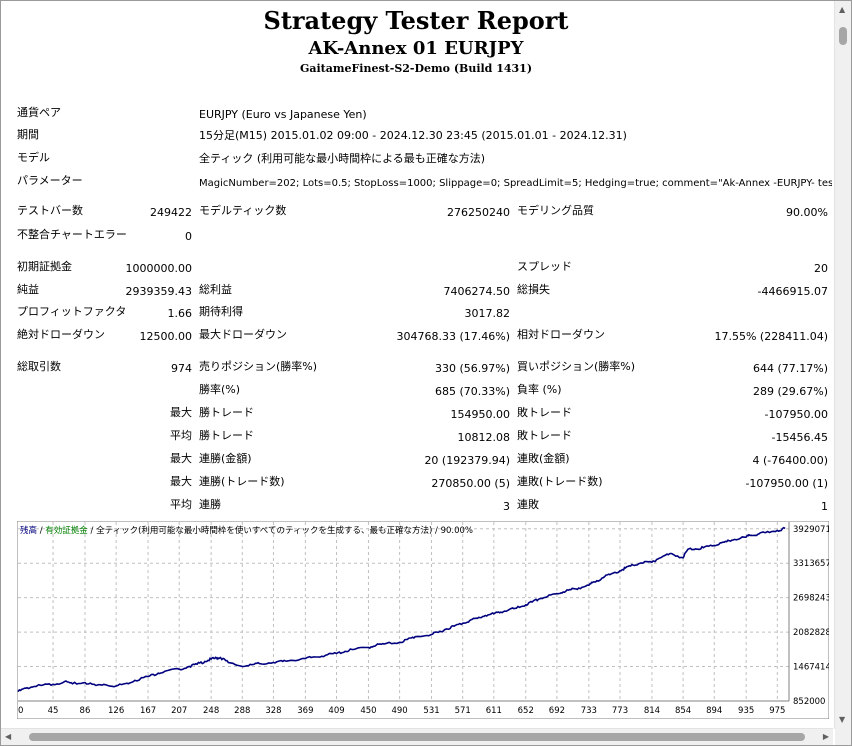  Describe the element at coordinates (589, 711) in the screenshot. I see `x-tick-label: 733` at that location.